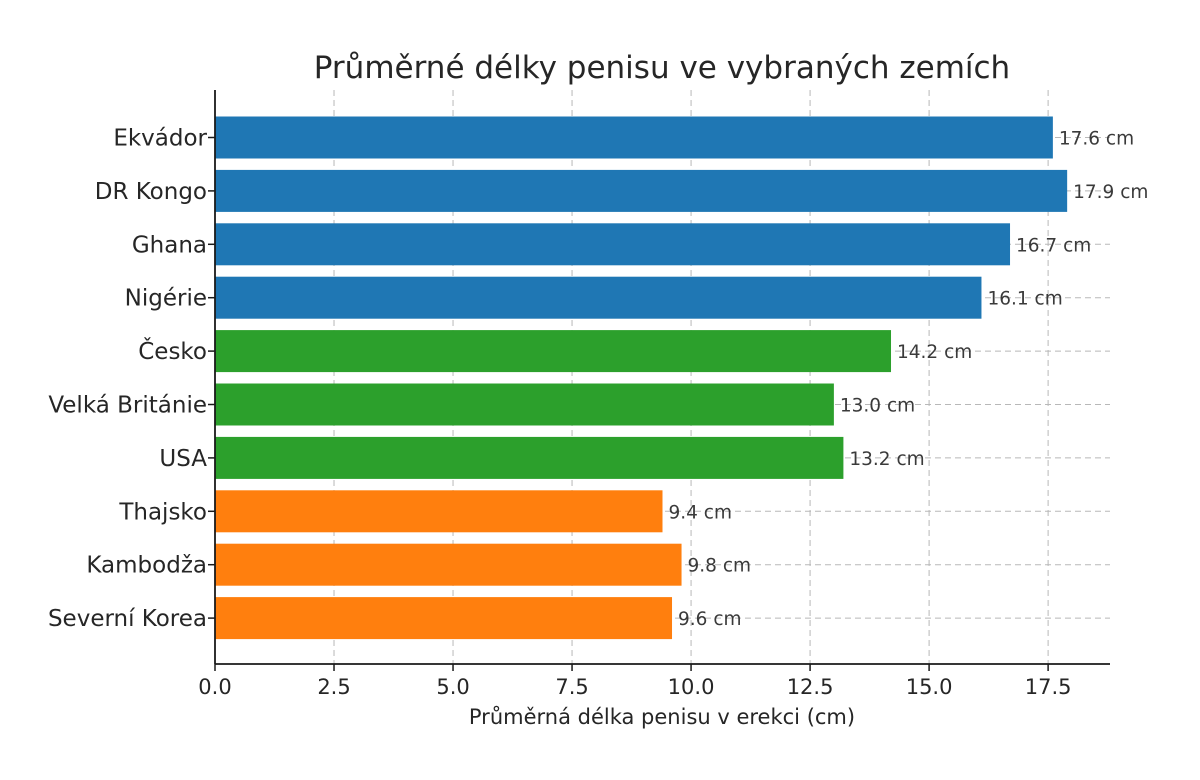 This screenshot has width=1200, height=780. What do you see at coordinates (662, 717) in the screenshot?
I see `x-axis-label: Průměrná délka penisu v erekci (cm)` at bounding box center [662, 717].